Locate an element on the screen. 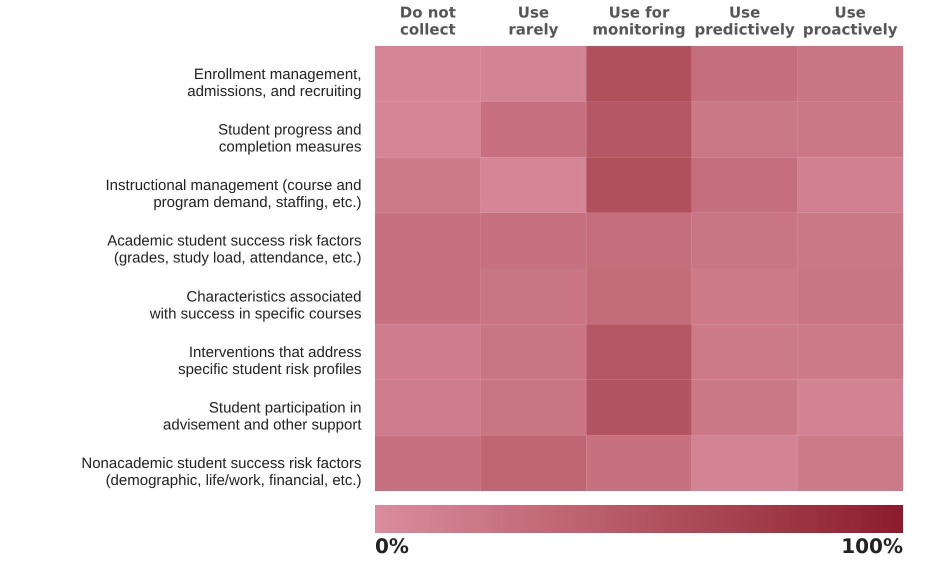  y-tick-label: Instructional management (course and program demand, staffing, etc.) is located at coordinates (234, 194).